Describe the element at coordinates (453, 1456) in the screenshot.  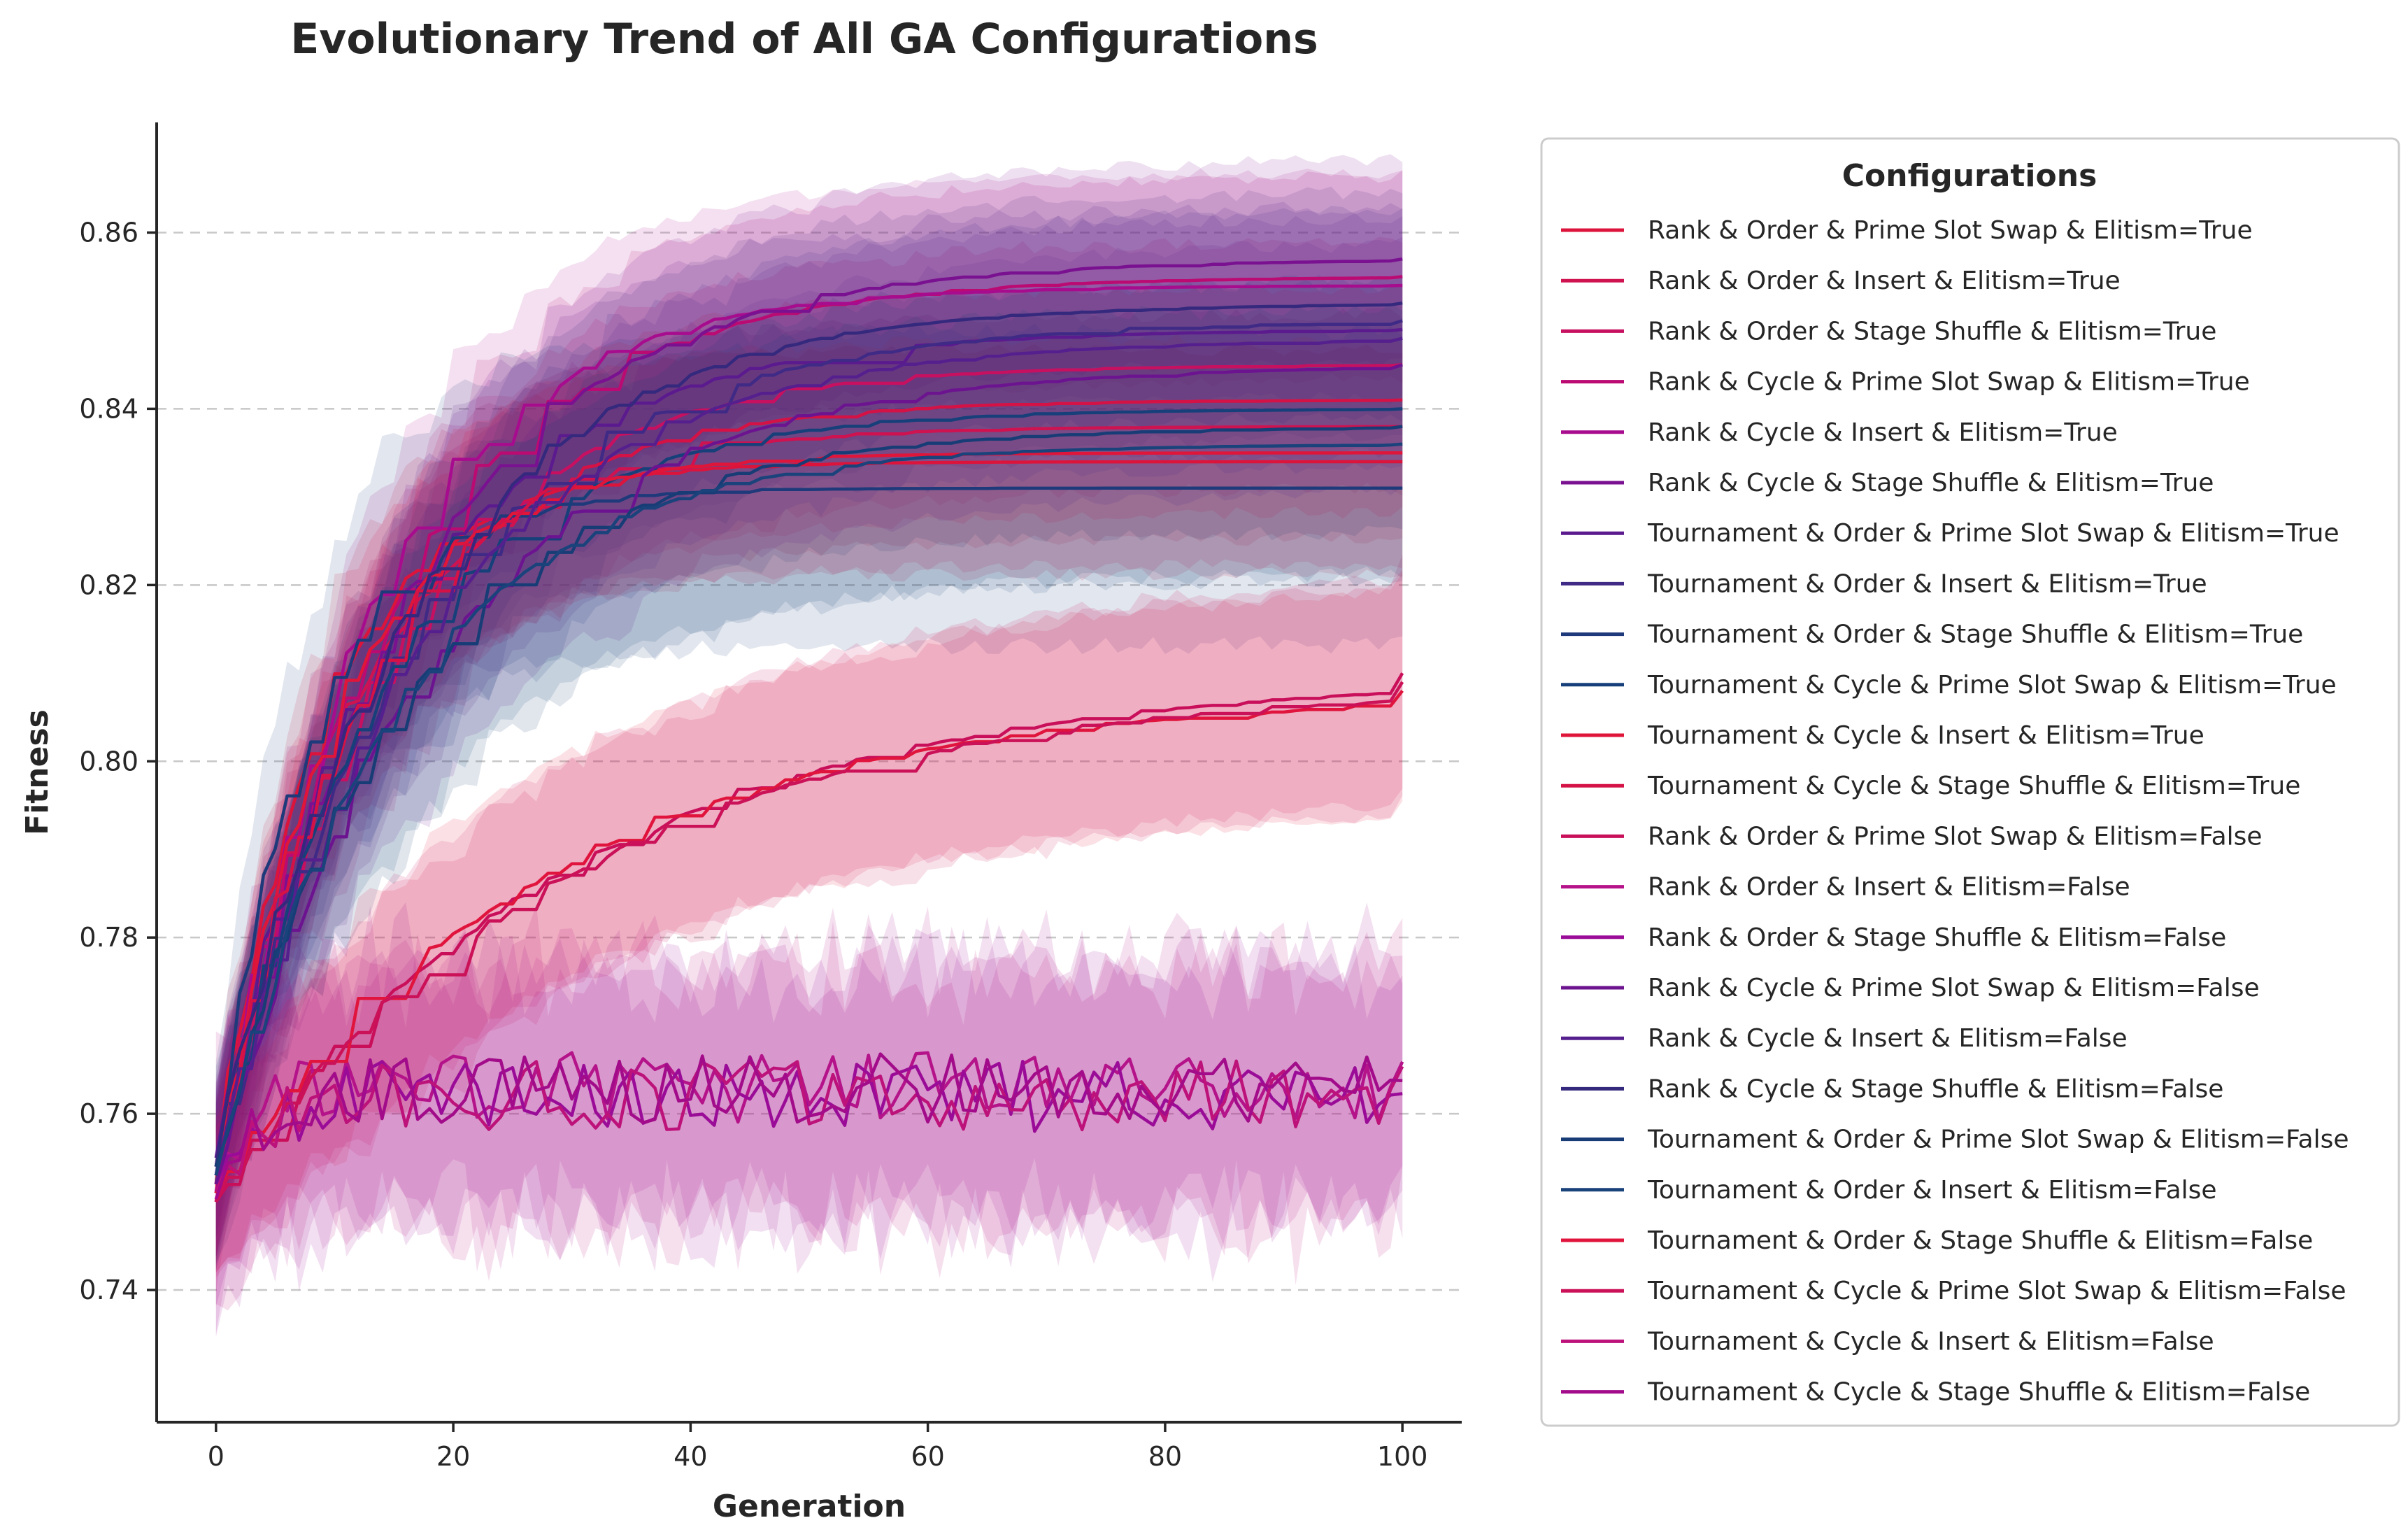
I see `x-tick-label: 20` at that location.